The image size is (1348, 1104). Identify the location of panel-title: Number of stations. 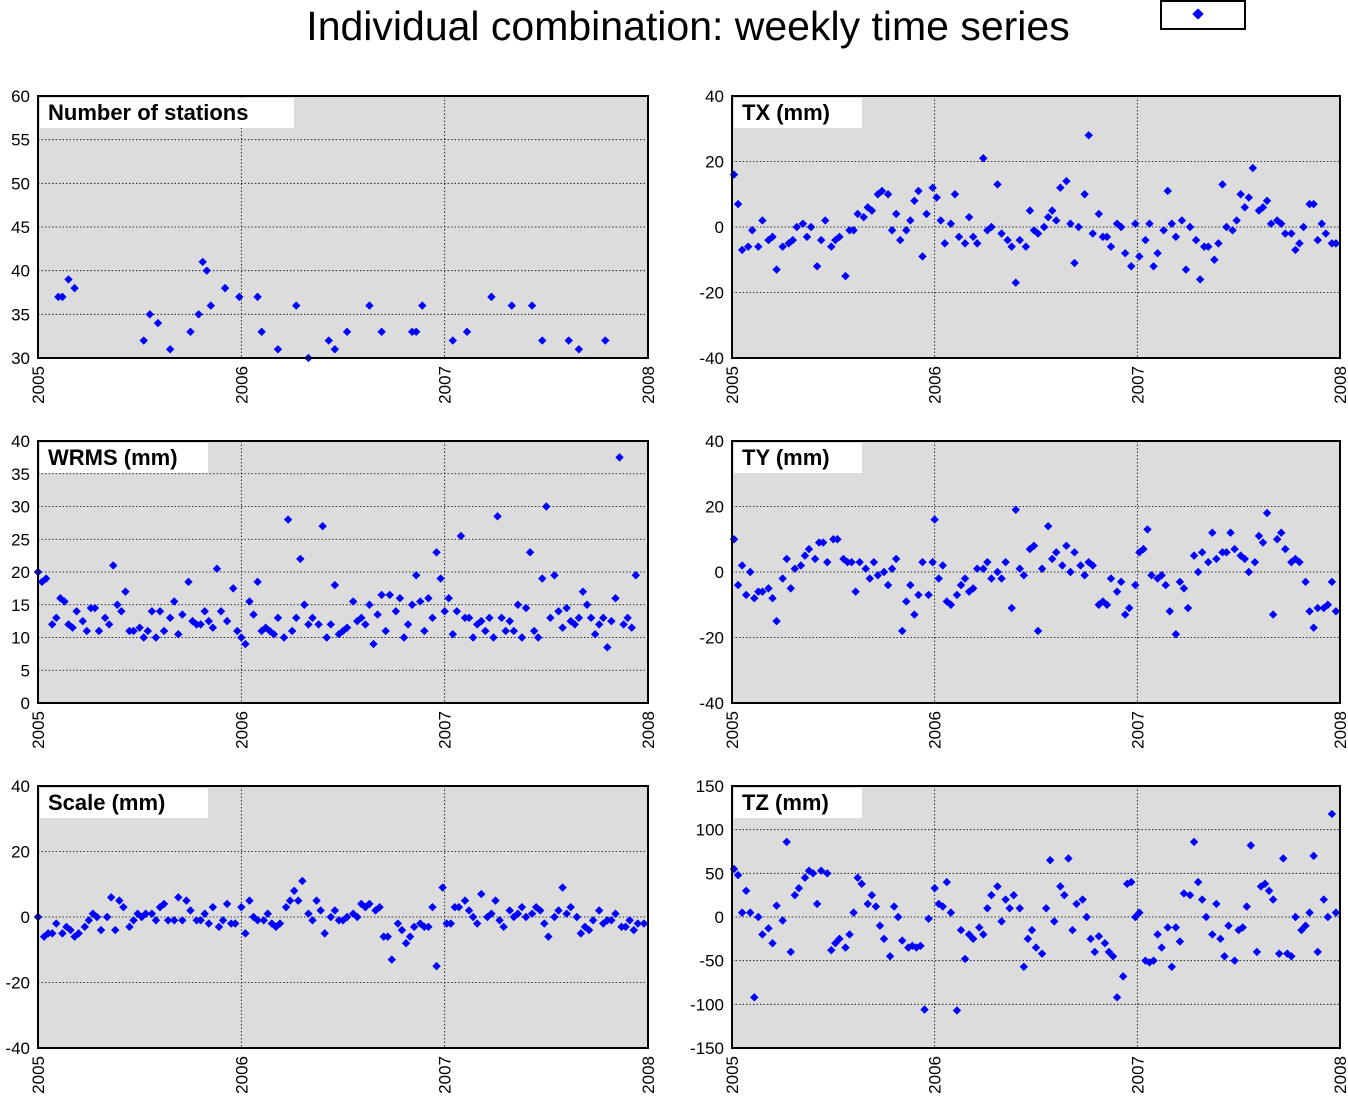
(148, 112).